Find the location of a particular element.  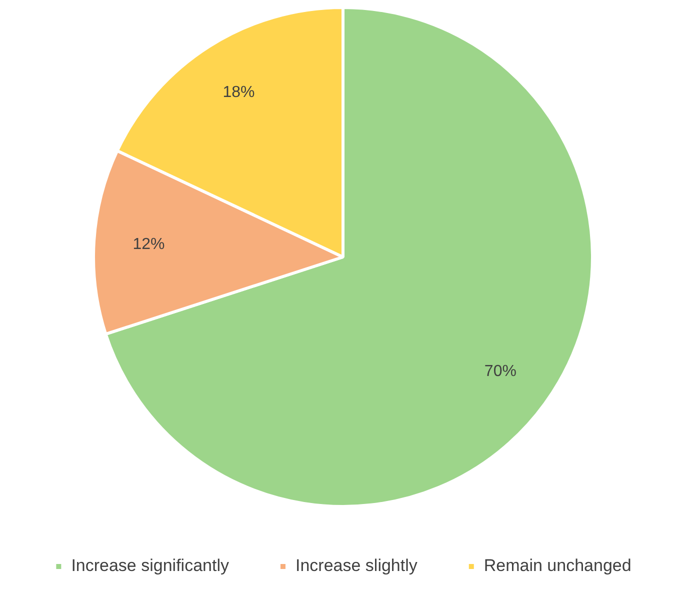

data-label: 18% is located at coordinates (238, 93).